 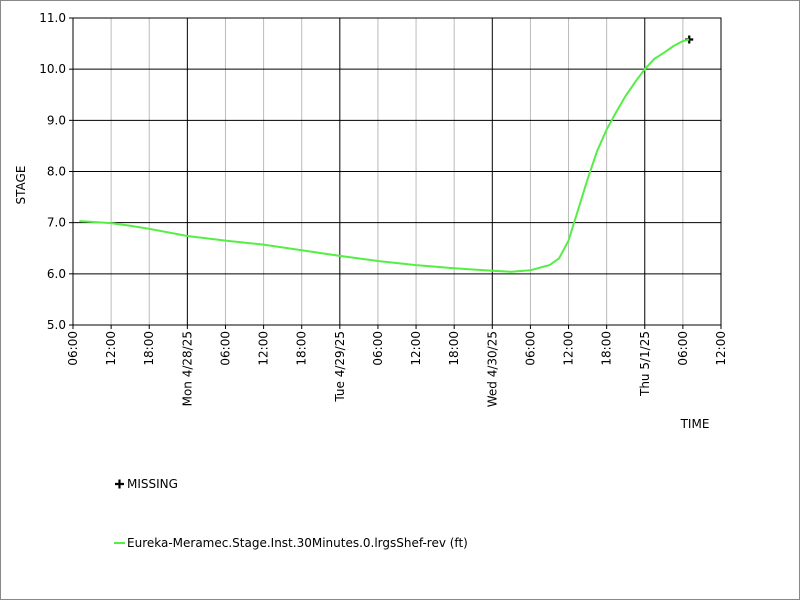 What do you see at coordinates (119, 484) in the screenshot?
I see `legend-marker` at bounding box center [119, 484].